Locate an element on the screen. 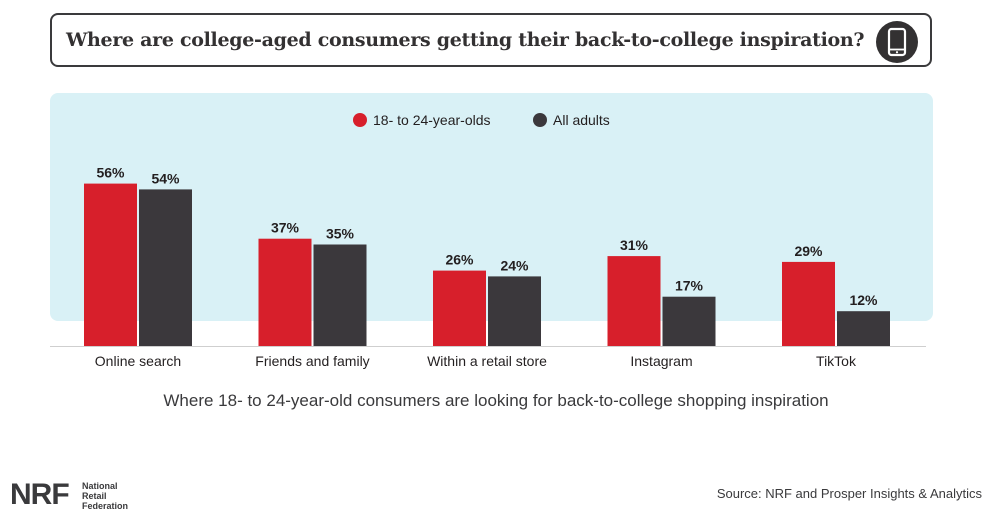 The width and height of the screenshot is (992, 517). nrf-logo: NRF National Retail Federation is located at coordinates (80, 495).